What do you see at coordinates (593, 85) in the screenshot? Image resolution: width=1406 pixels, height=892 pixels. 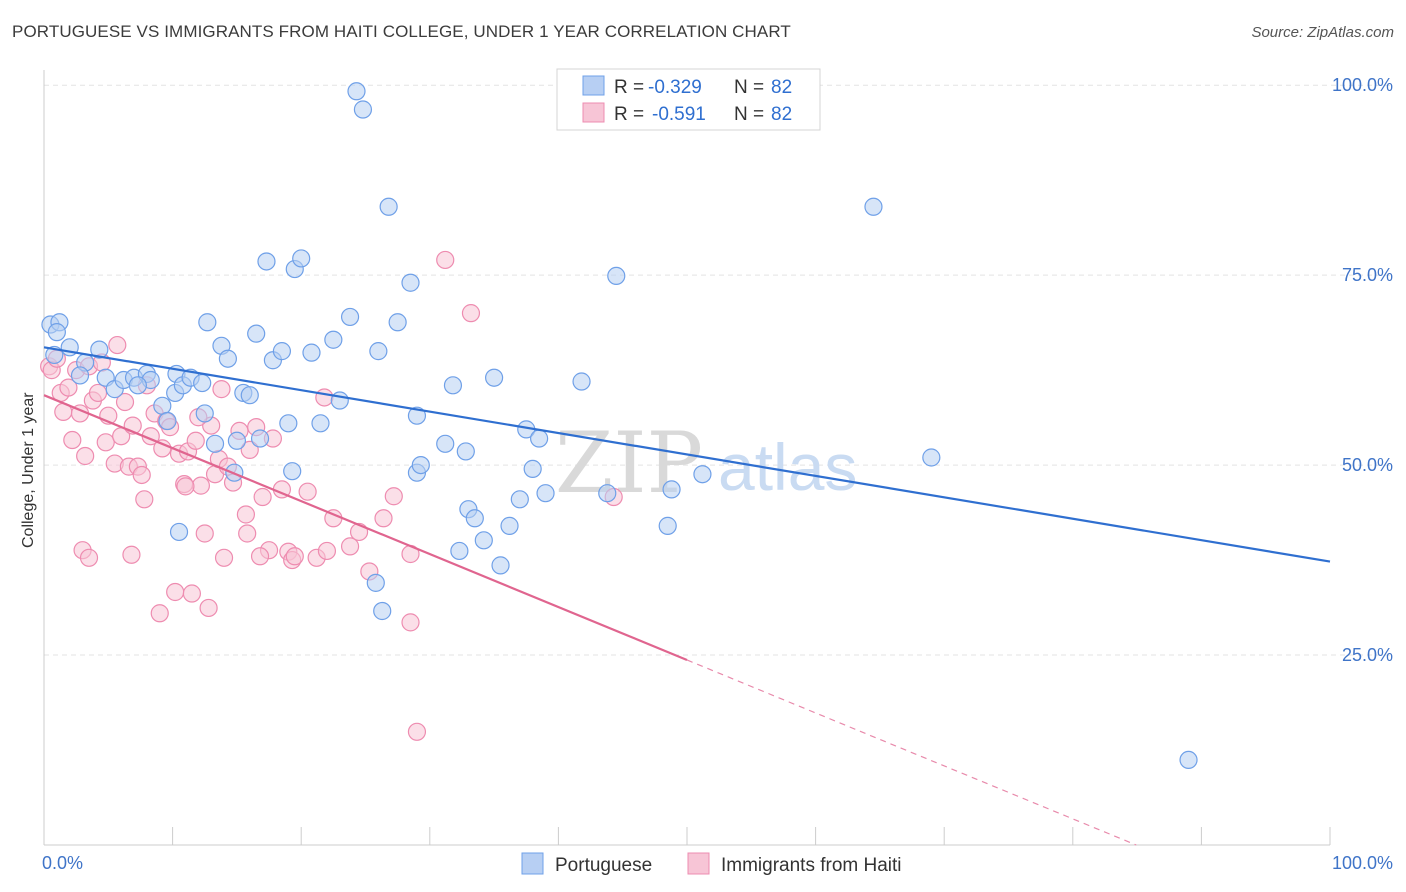 I see `legend-swatch-portuguese` at bounding box center [593, 85].